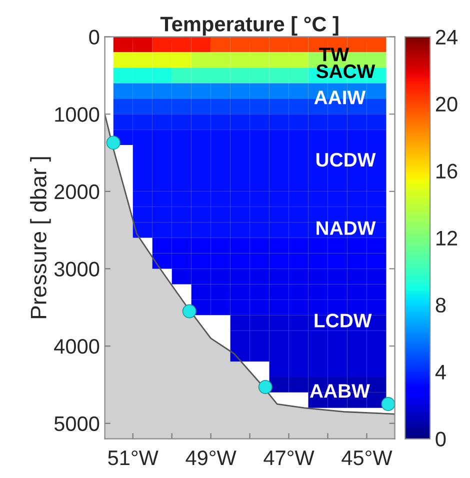 This screenshot has width=470, height=478. I want to click on y-tick-label: 0, so click(94, 37).